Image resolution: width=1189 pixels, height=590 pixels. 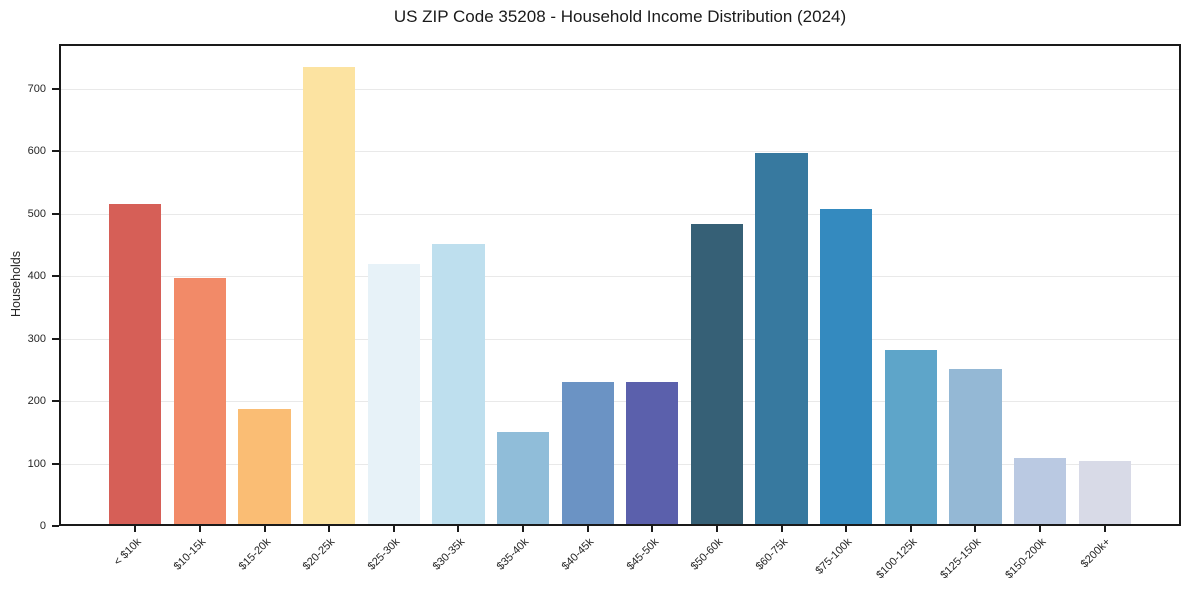 What do you see at coordinates (36, 276) in the screenshot?
I see `y-tick-label: 400` at bounding box center [36, 276].